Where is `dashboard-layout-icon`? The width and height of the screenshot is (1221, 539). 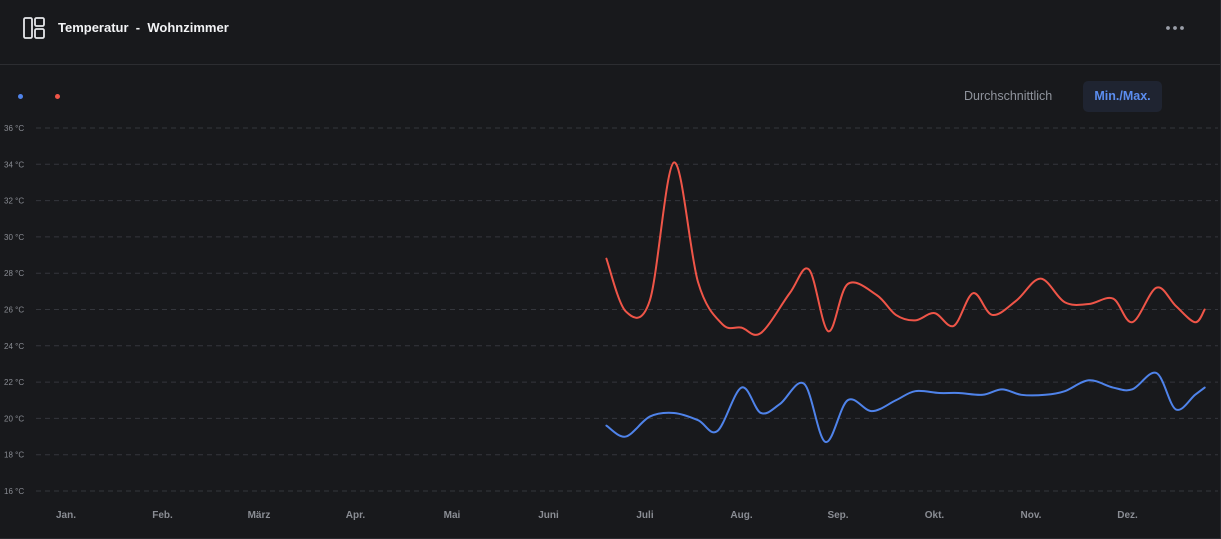 dashboard-layout-icon is located at coordinates (34, 28).